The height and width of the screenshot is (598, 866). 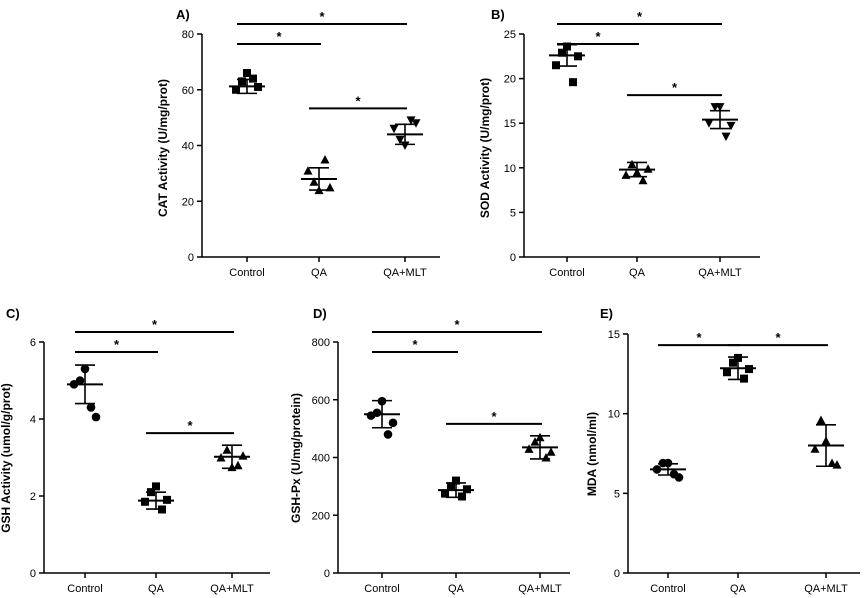 What do you see at coordinates (188, 91) in the screenshot?
I see `y-tick-label: 60` at bounding box center [188, 91].